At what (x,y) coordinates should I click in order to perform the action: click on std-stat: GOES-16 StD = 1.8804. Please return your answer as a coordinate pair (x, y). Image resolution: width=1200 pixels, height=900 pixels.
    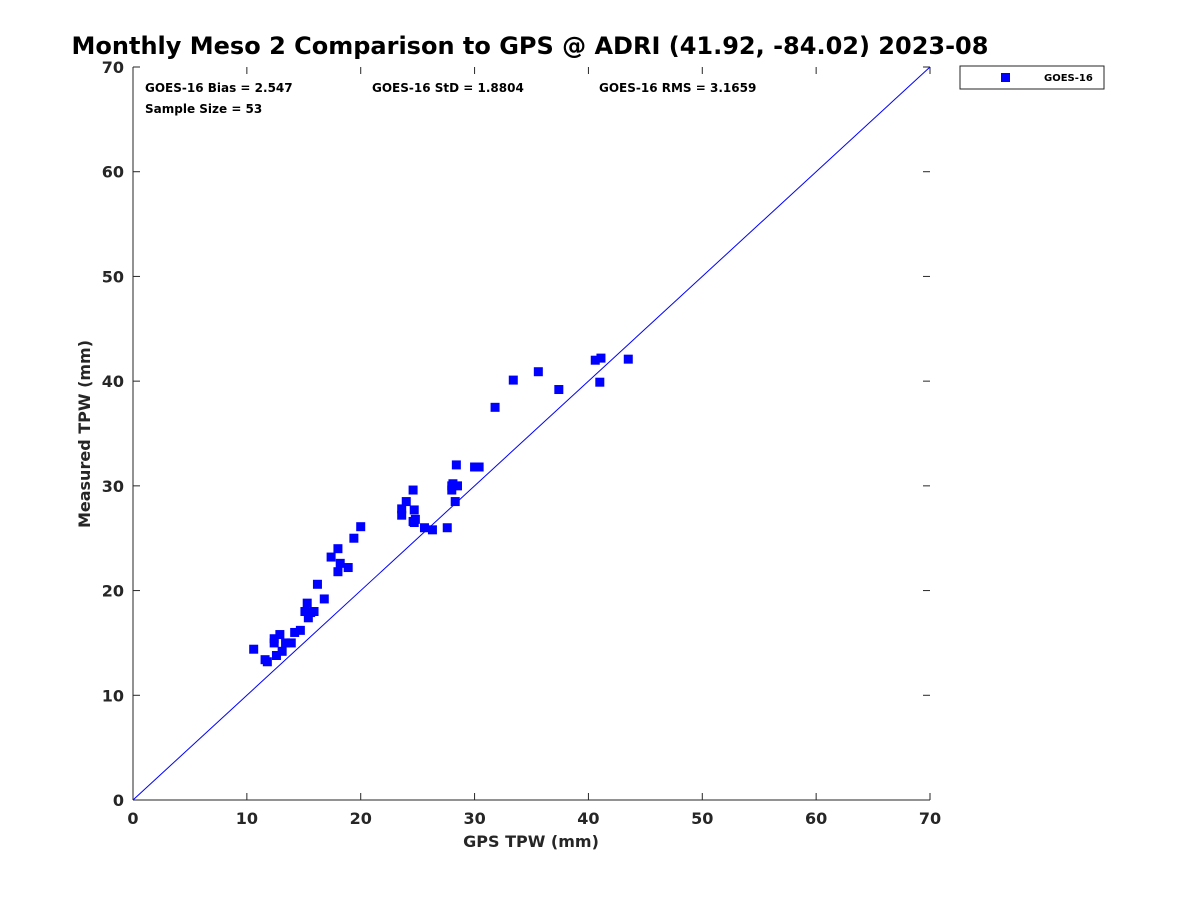
    Looking at the image, I should click on (448, 88).